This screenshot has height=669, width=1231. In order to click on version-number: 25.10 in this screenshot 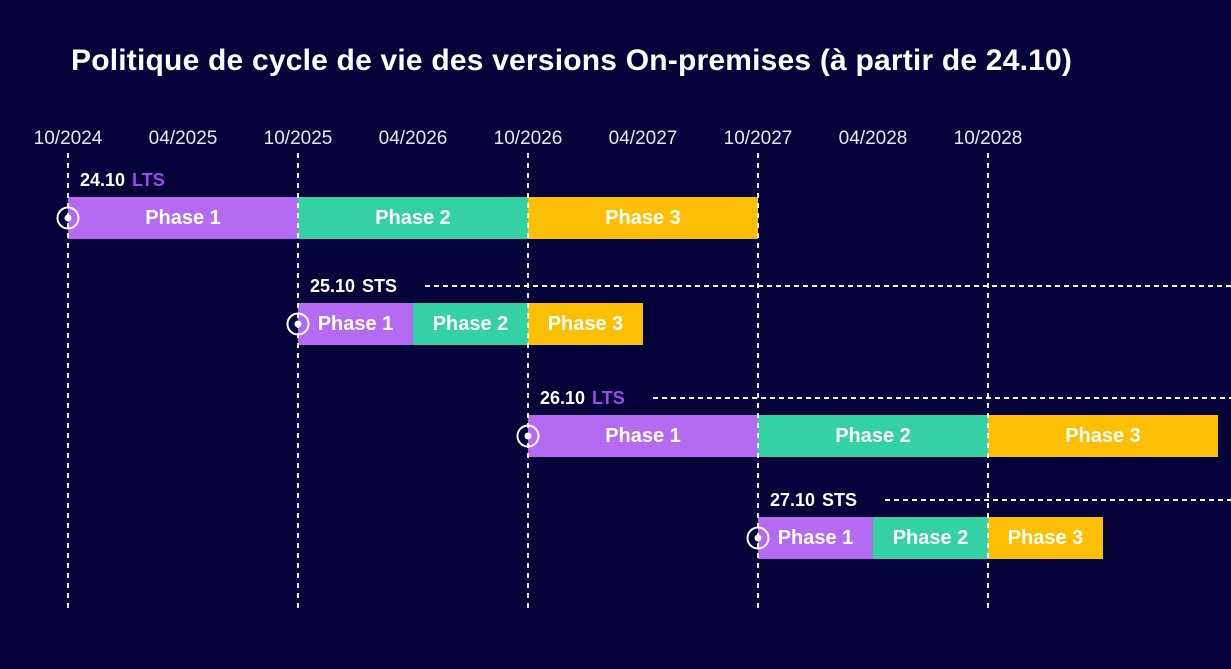, I will do `click(333, 285)`.